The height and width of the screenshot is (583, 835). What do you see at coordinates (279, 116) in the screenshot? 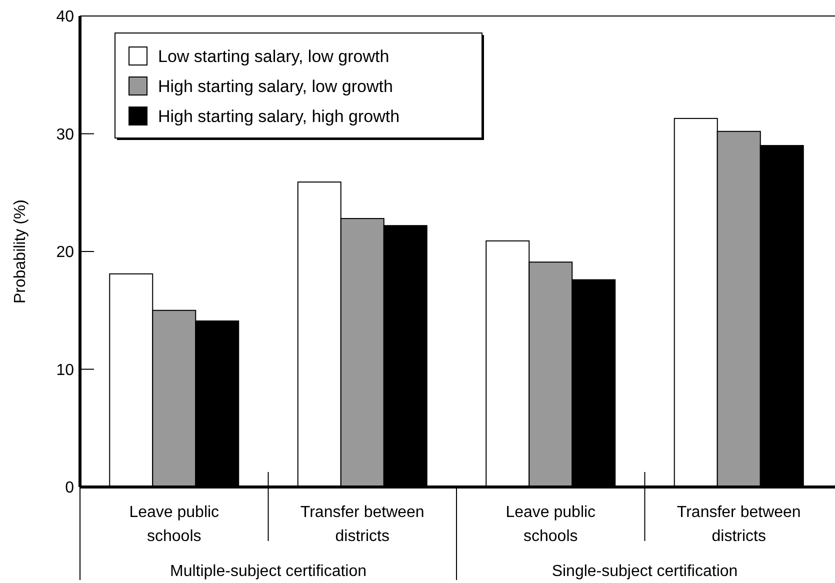
I see `legend-label: High starting salary, high growth` at bounding box center [279, 116].